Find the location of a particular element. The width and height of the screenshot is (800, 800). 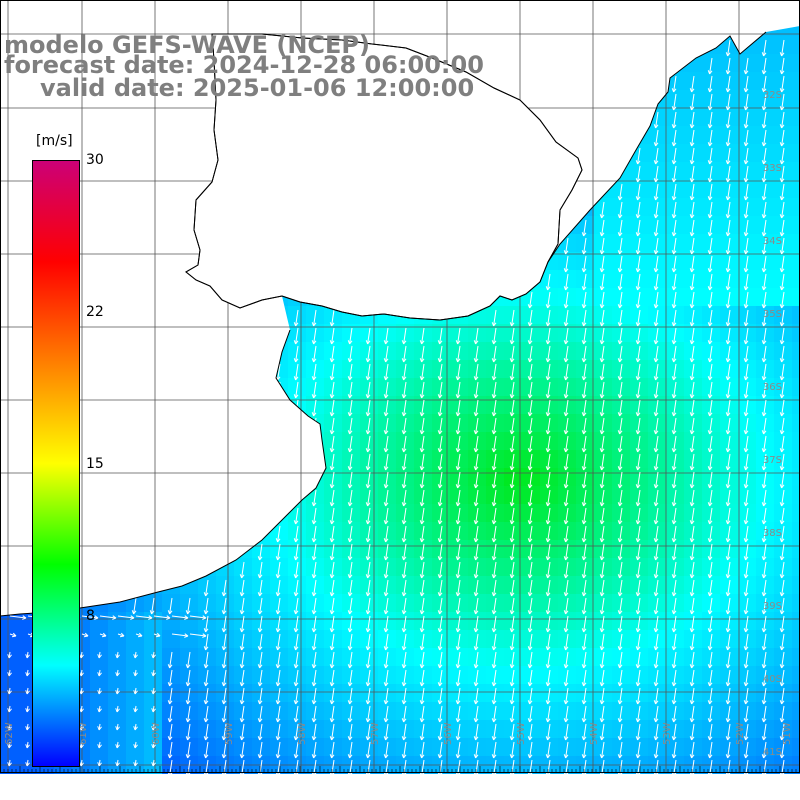

latitude-label: 35S is located at coordinates (772, 314).